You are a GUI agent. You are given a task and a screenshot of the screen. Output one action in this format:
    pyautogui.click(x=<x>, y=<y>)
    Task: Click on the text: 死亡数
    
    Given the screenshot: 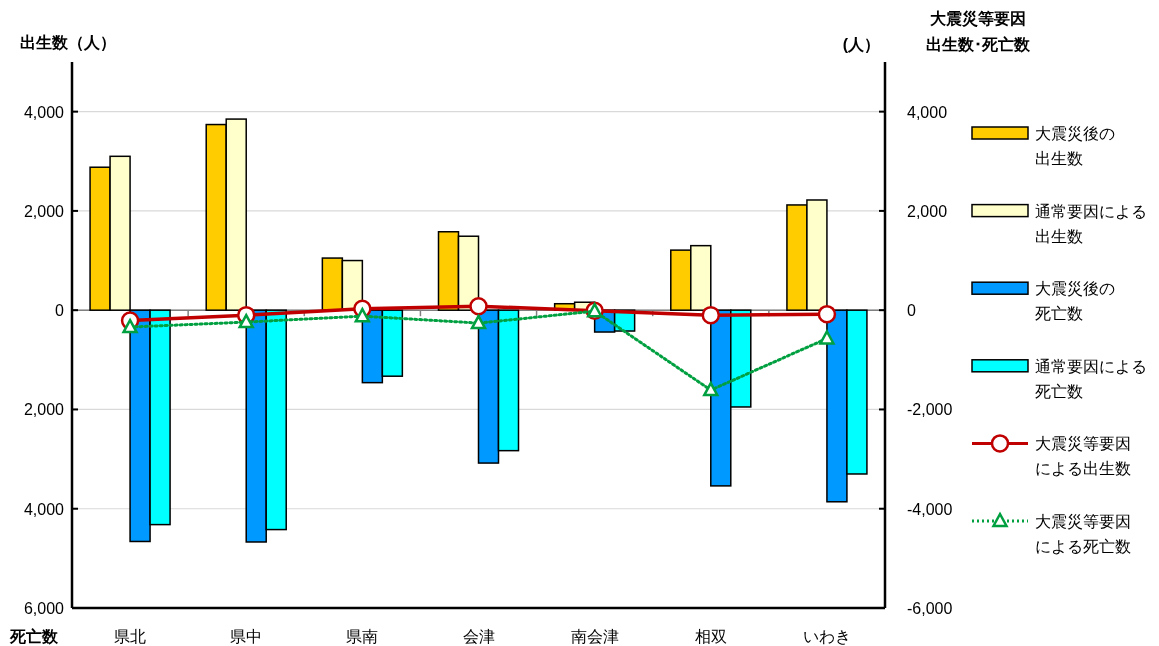 What is the action you would take?
    pyautogui.click(x=34, y=636)
    